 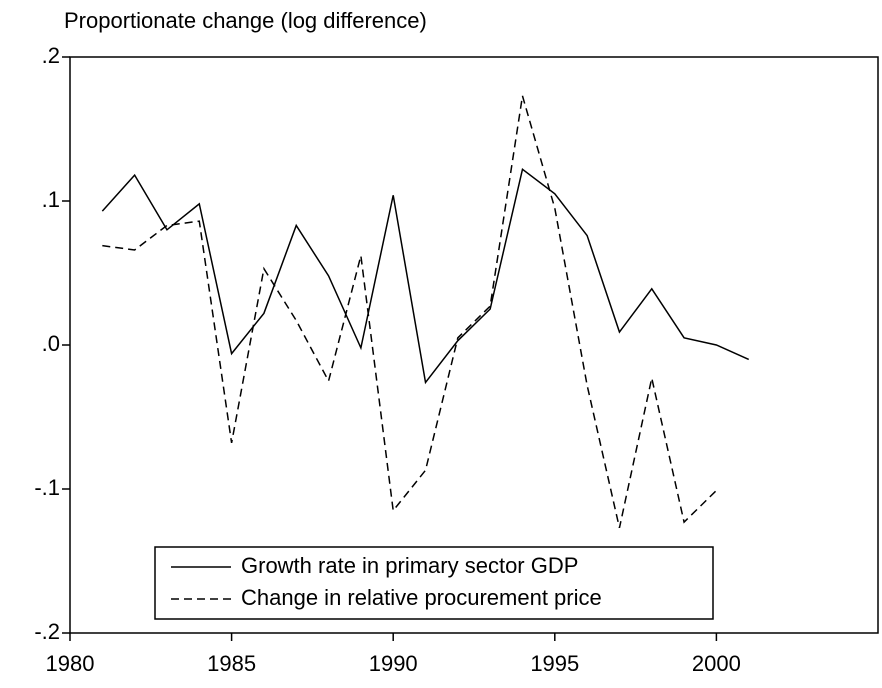 I want to click on x-tick-label: 1995, so click(x=554, y=663).